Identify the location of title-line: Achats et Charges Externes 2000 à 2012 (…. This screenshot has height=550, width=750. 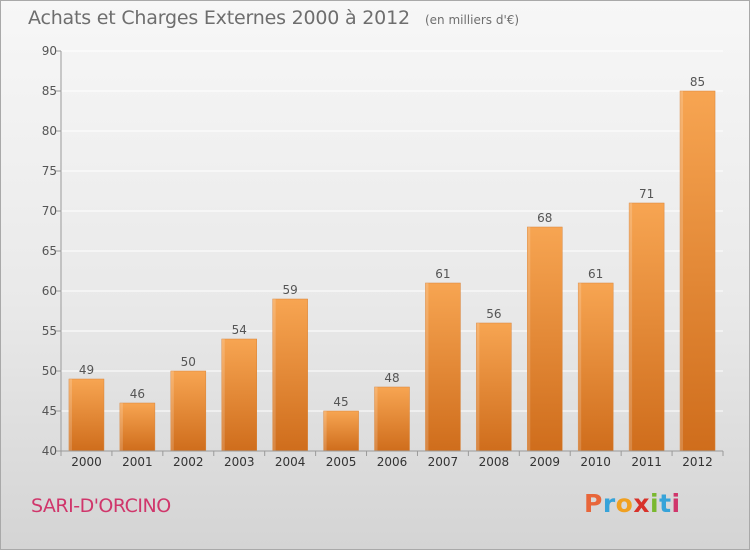
(273, 18).